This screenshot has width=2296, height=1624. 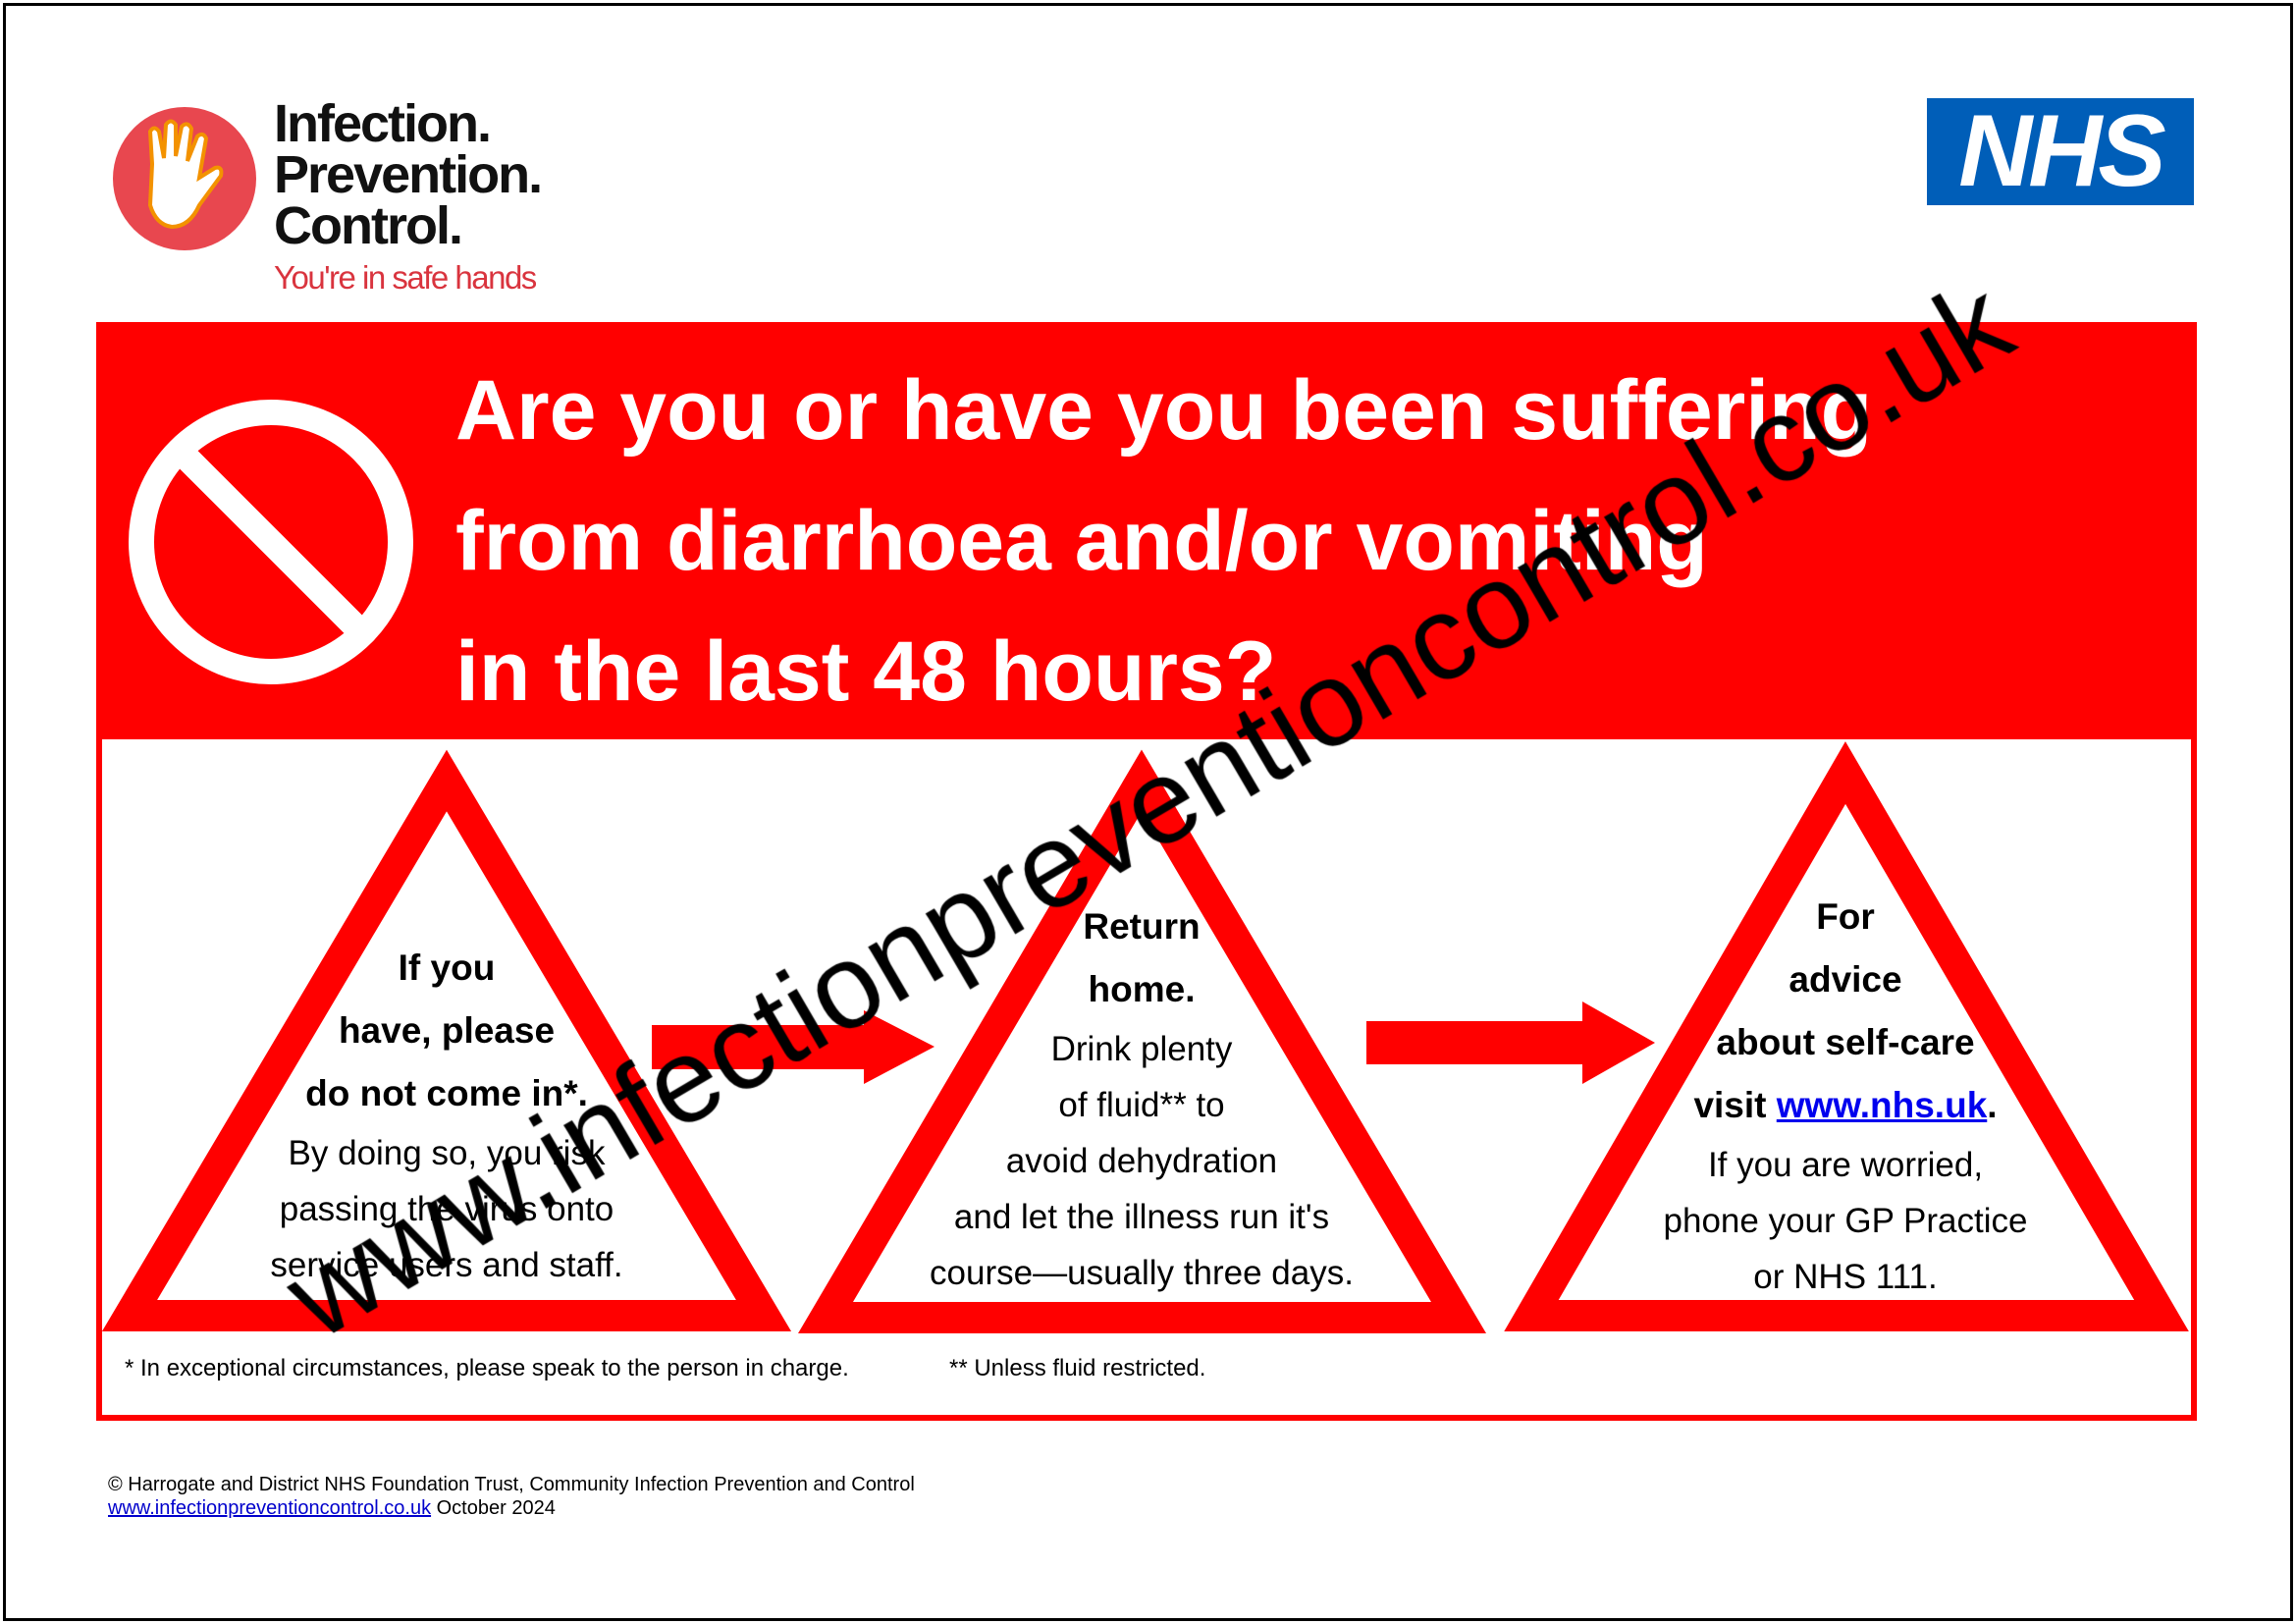 I want to click on step-heading: home., so click(x=1142, y=989).